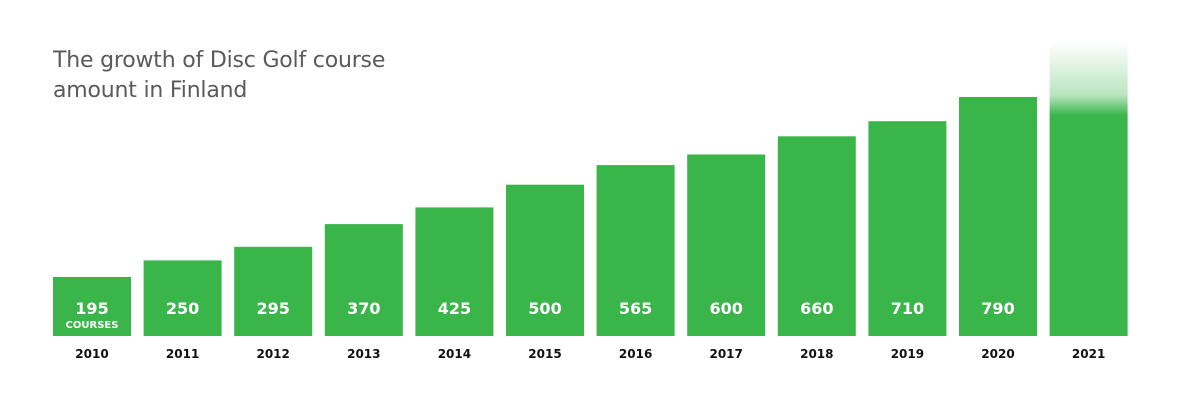 This screenshot has height=400, width=1180. Describe the element at coordinates (272, 354) in the screenshot. I see `x-tick-label-2012: 2012` at that location.